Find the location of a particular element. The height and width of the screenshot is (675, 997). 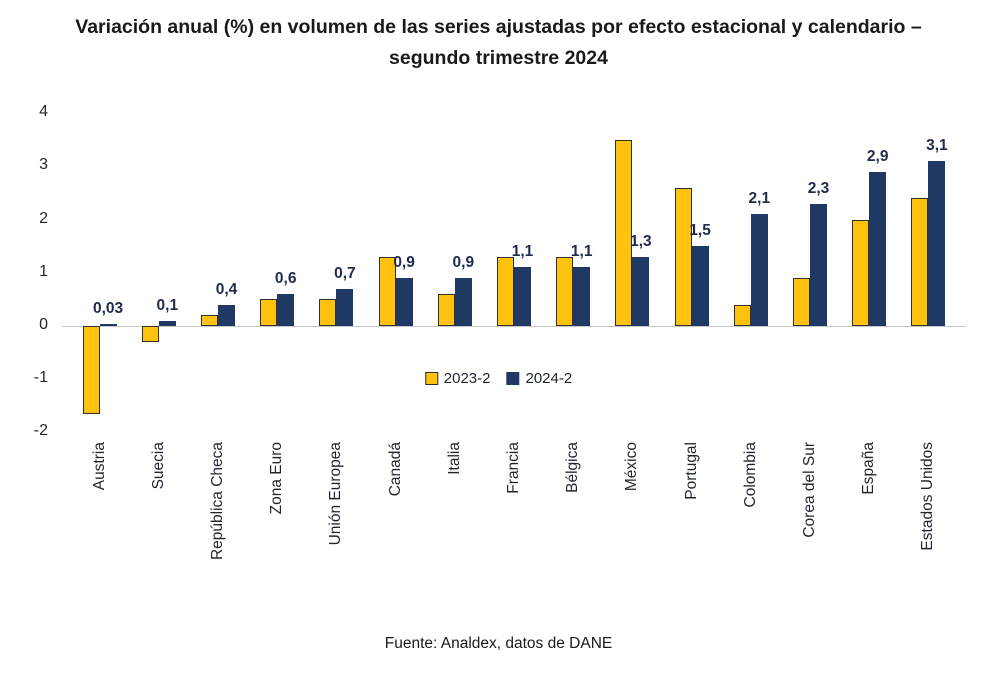

bar-2023-2-Suecia is located at coordinates (150, 334).